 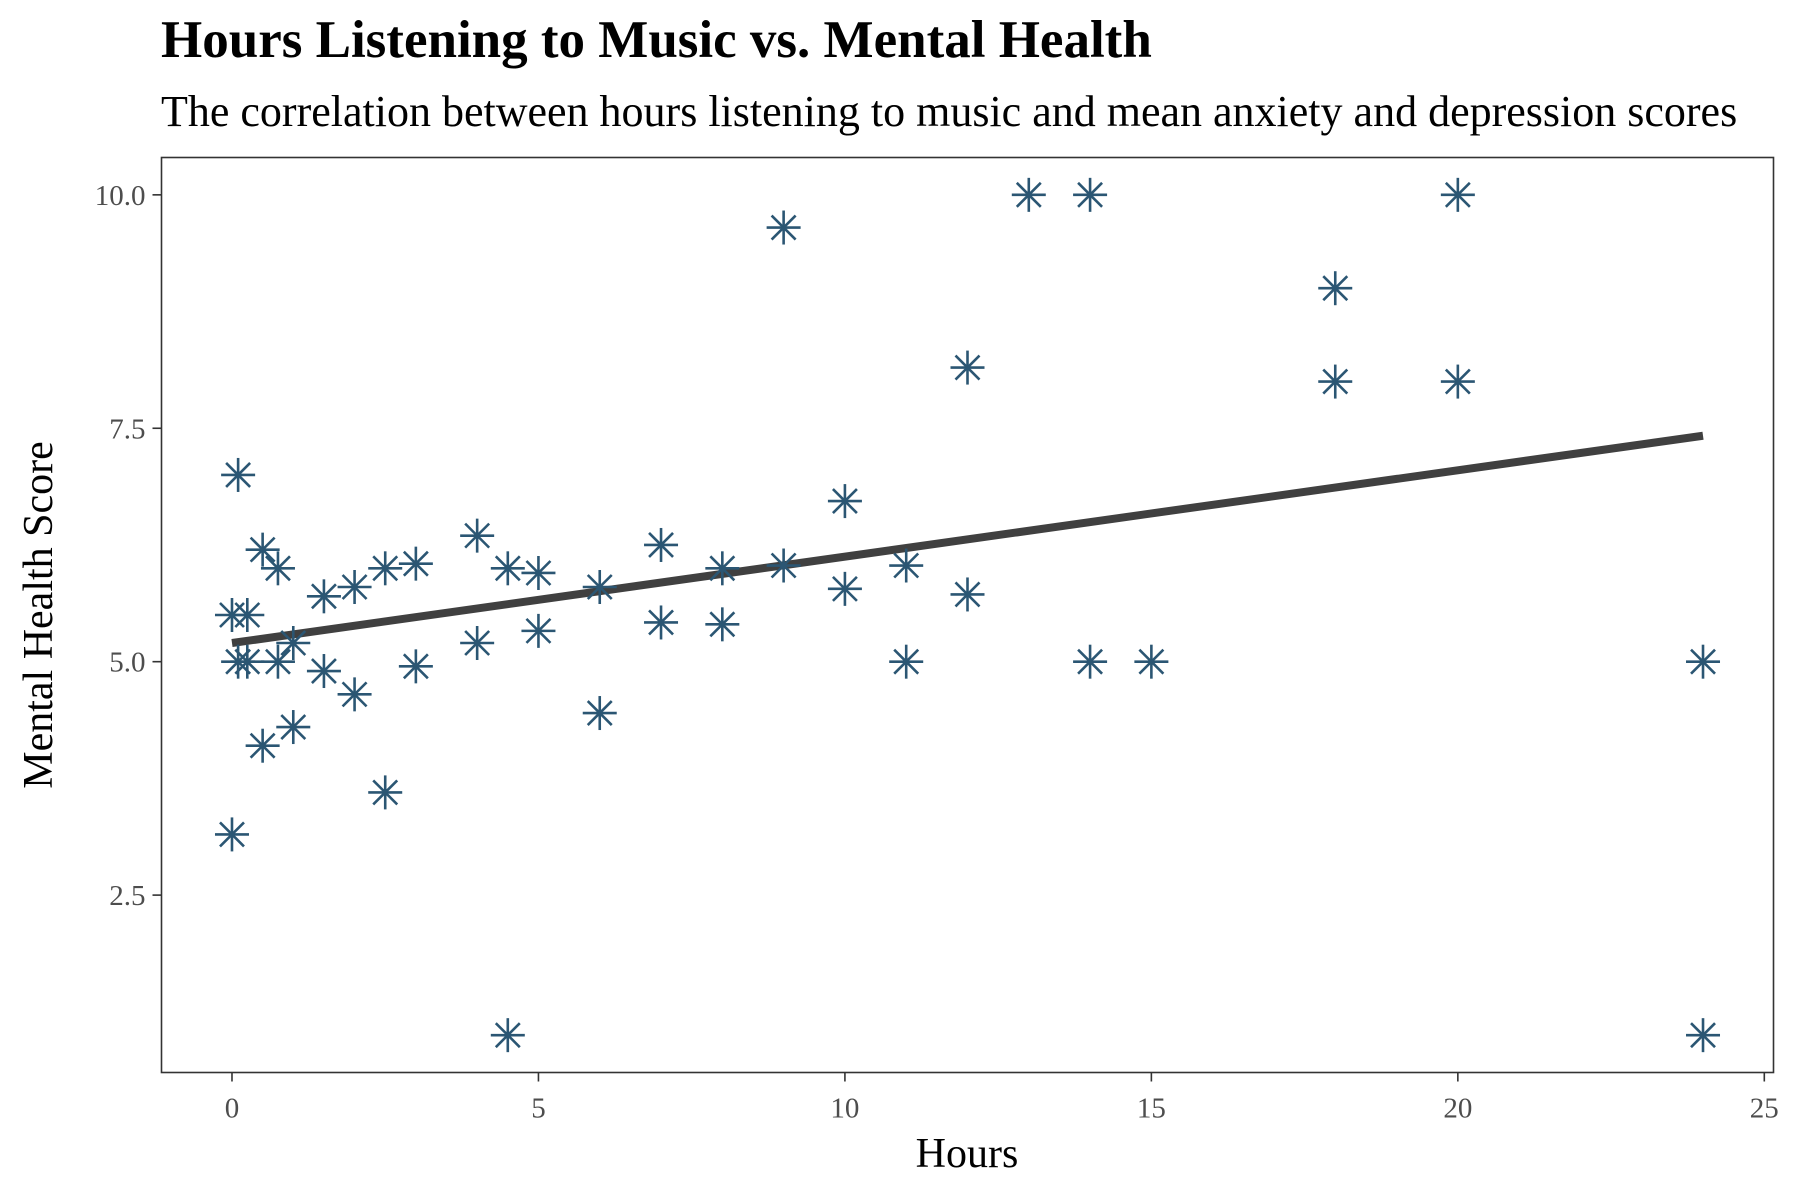 I want to click on x-axis-title: Hours, so click(x=967, y=1154).